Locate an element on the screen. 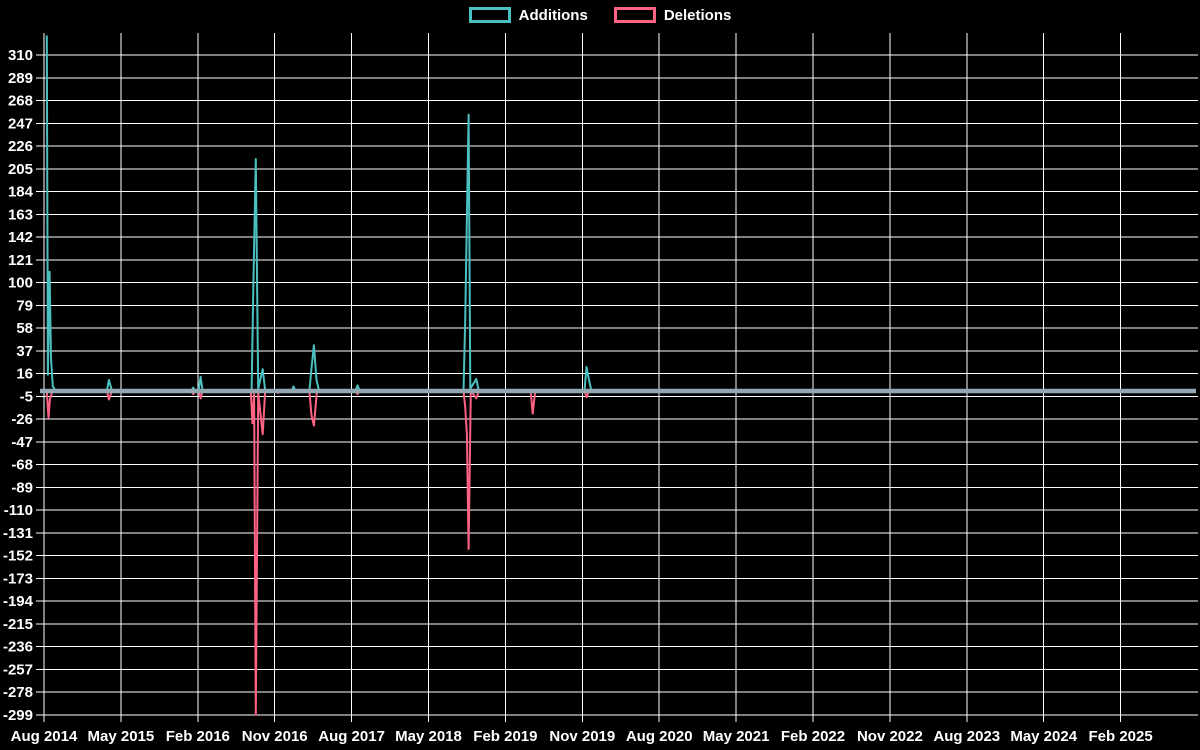  svg-text: Aug 2023 is located at coordinates (966, 736).